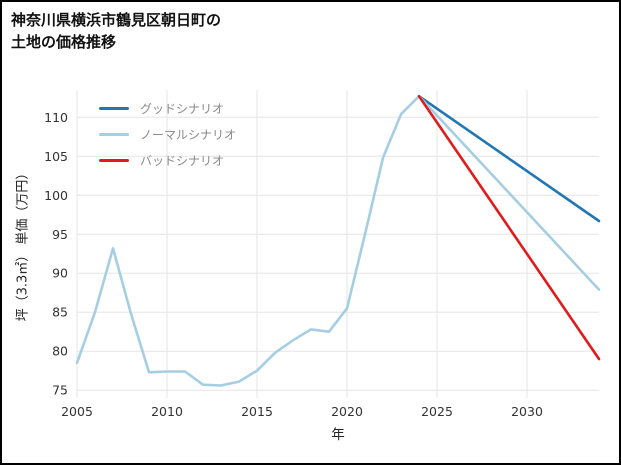 This screenshot has width=621, height=465. I want to click on svg-text: 2020, so click(347, 411).